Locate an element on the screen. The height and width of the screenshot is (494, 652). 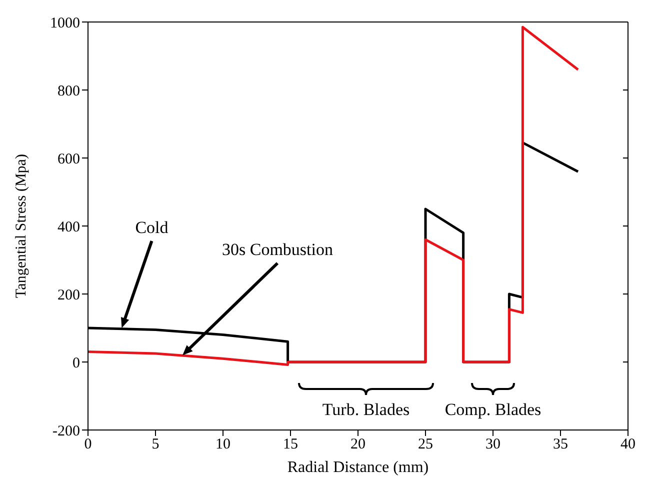
x-tick-label: 40 is located at coordinates (628, 444).